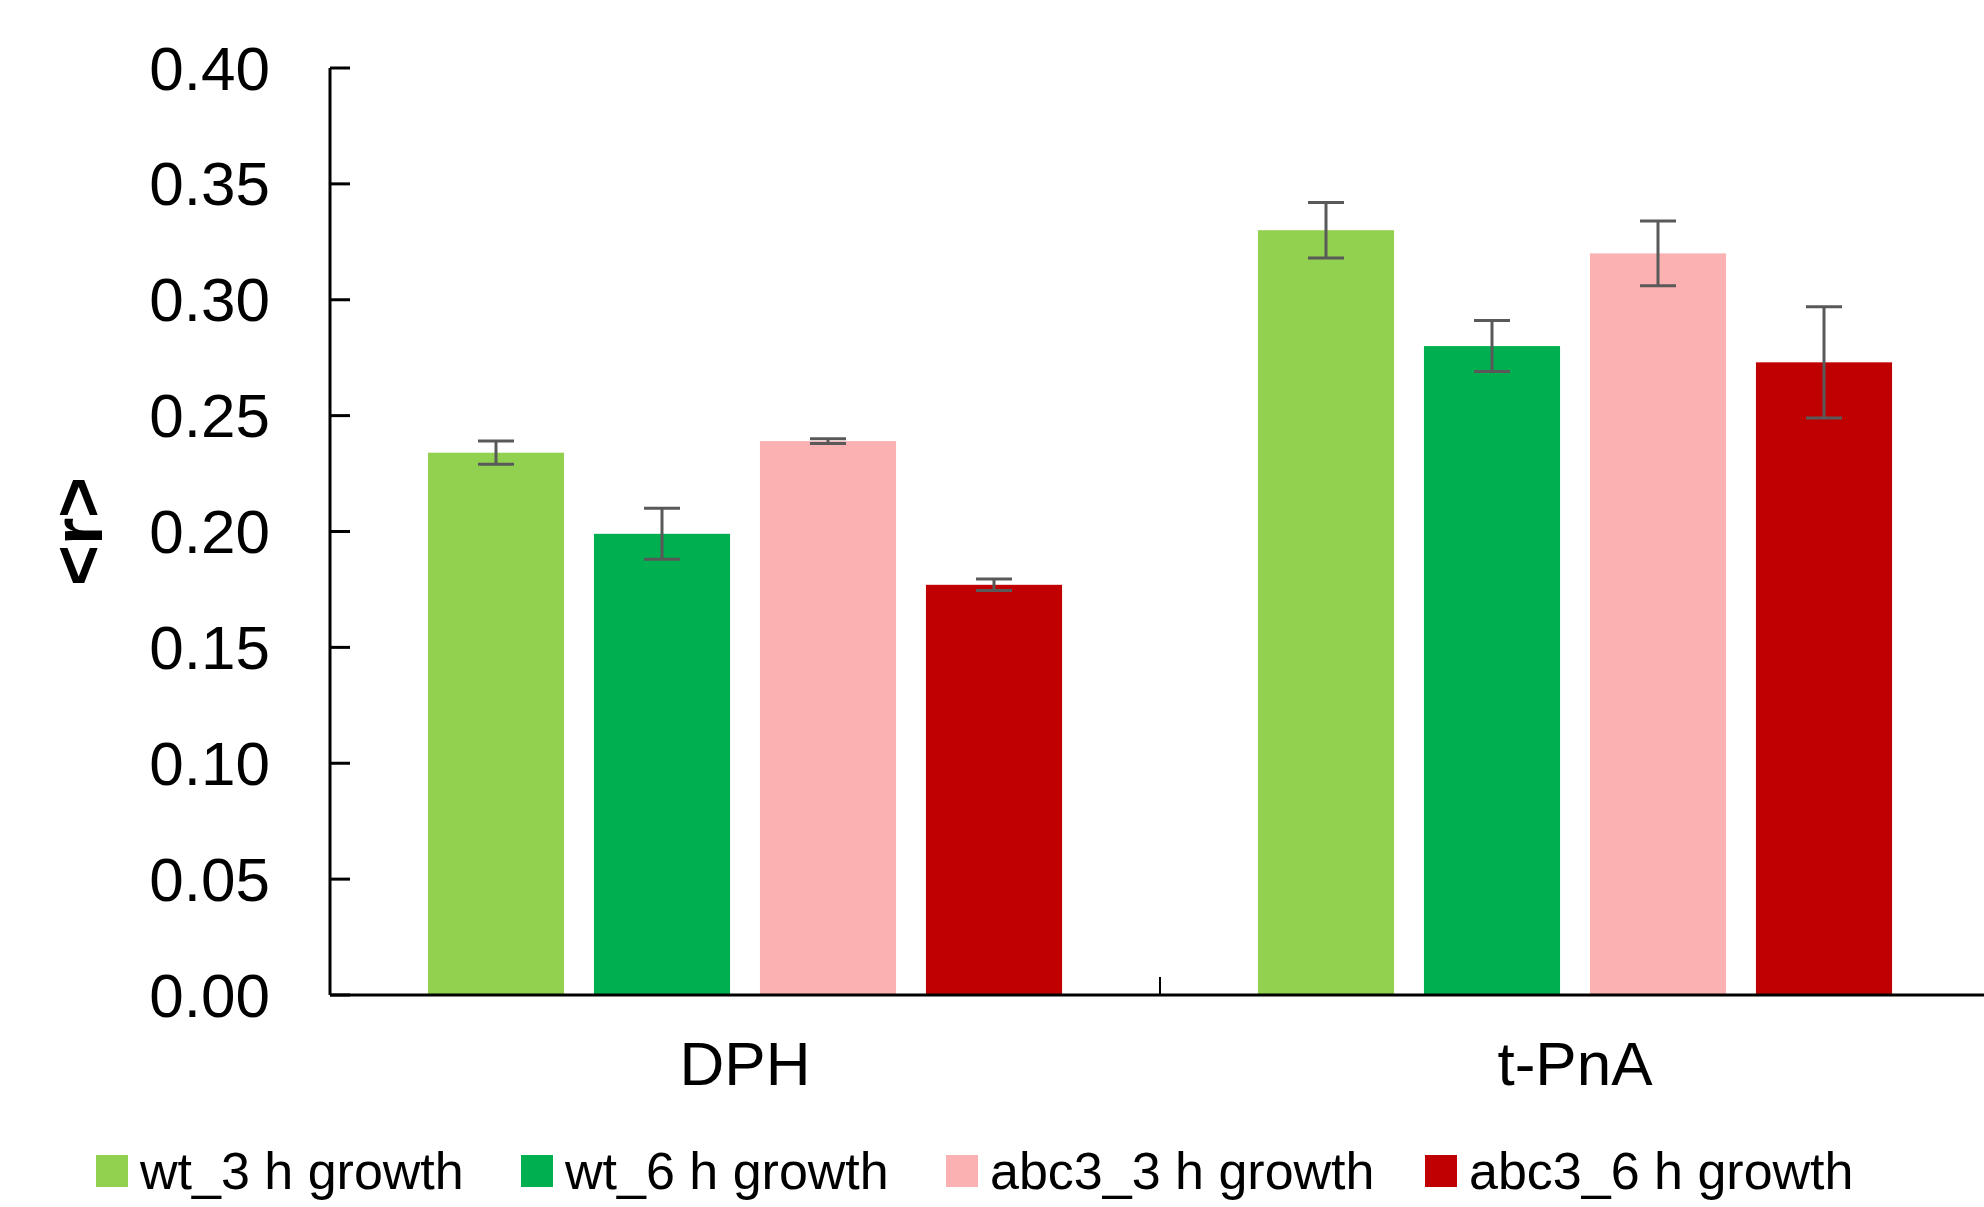 The height and width of the screenshot is (1207, 1984). What do you see at coordinates (1661, 1171) in the screenshot?
I see `legend-label: abc3_6 h growth` at bounding box center [1661, 1171].